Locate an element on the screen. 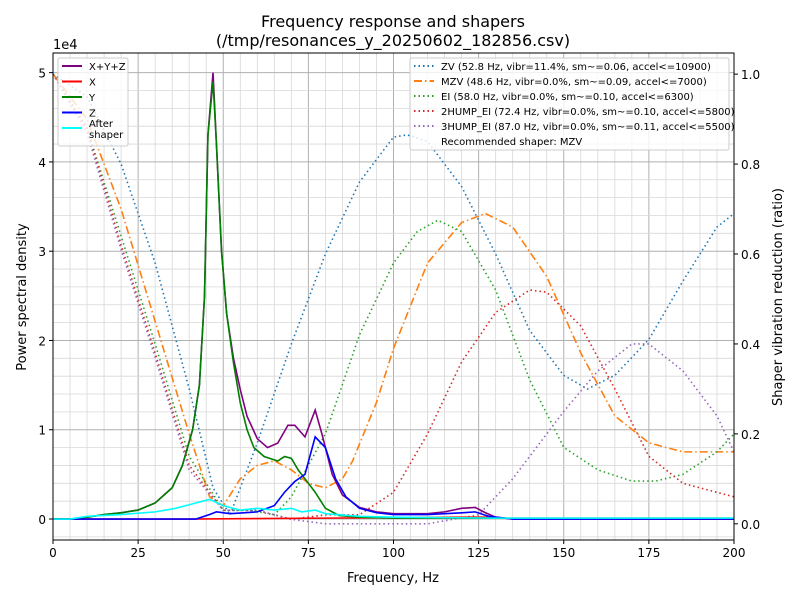 This screenshot has height=604, width=800. y-tick-label: 4 is located at coordinates (42, 163).